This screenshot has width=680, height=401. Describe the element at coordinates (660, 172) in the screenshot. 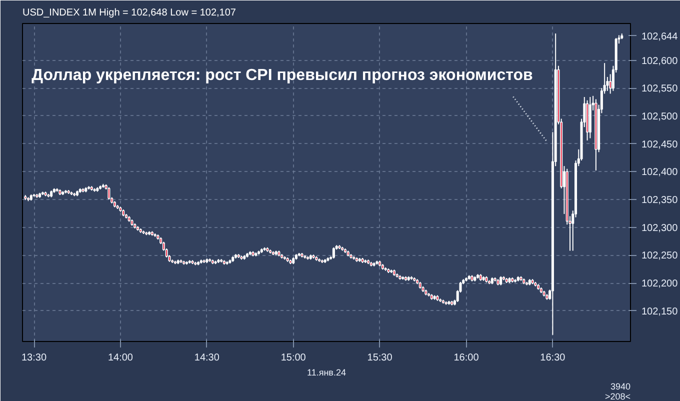

I see `y-tick-label: 102,400` at that location.